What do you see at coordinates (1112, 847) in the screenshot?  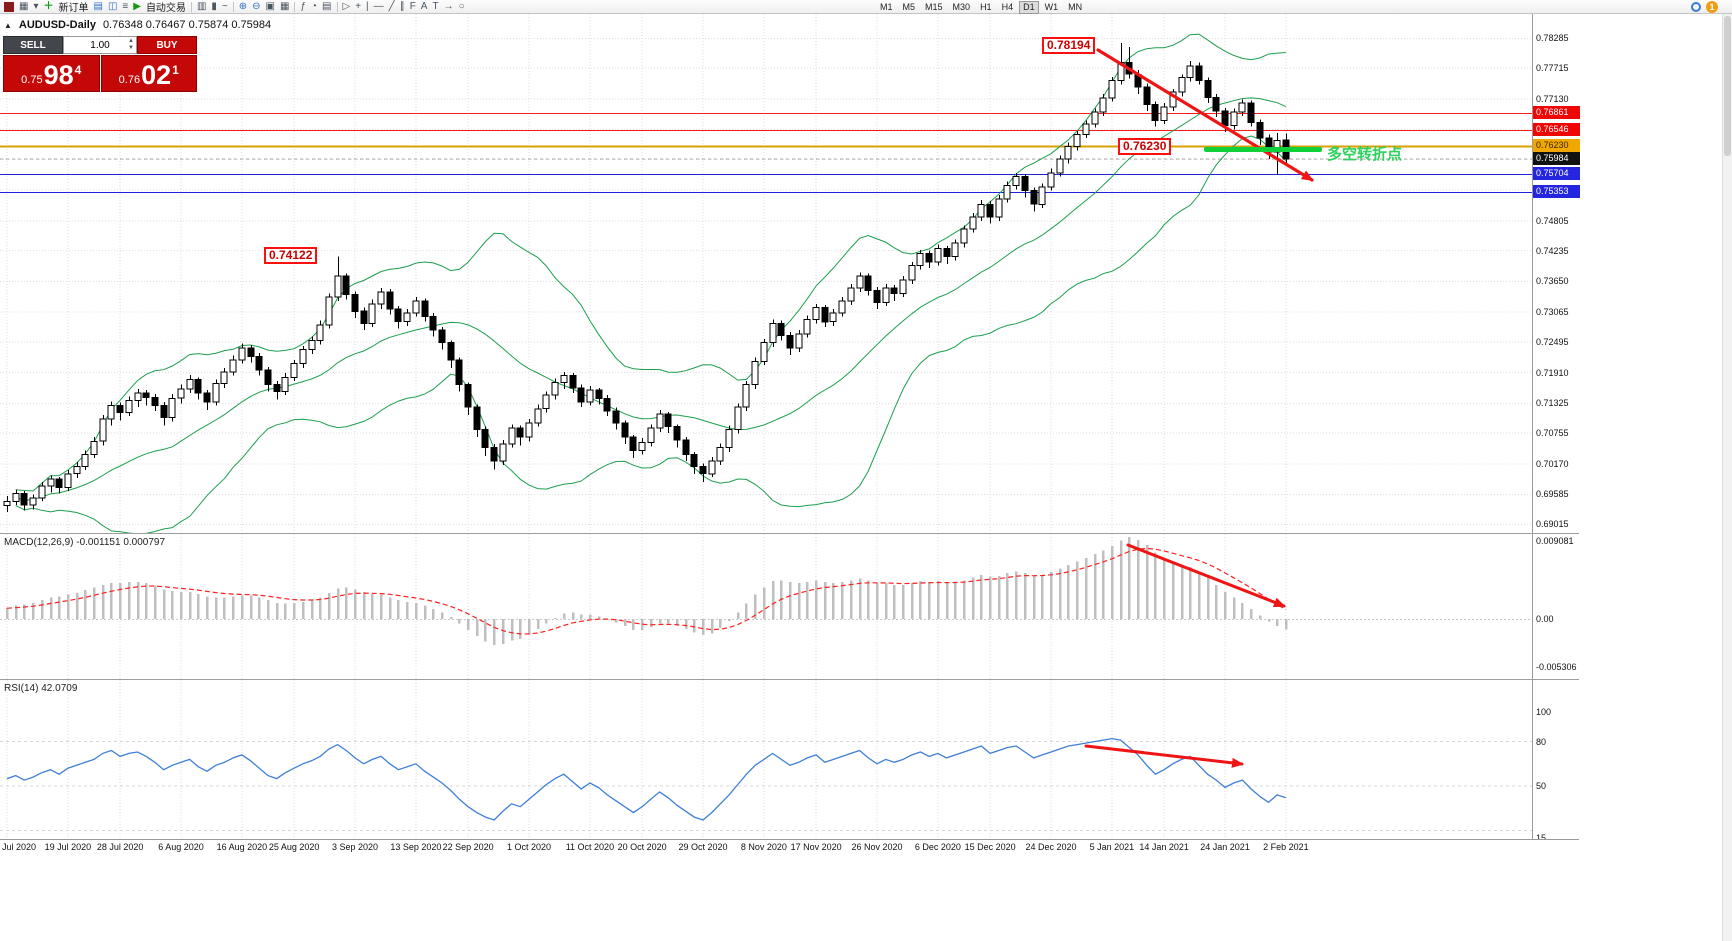 I see `time-axis-label: 5 Jan 2021` at bounding box center [1112, 847].